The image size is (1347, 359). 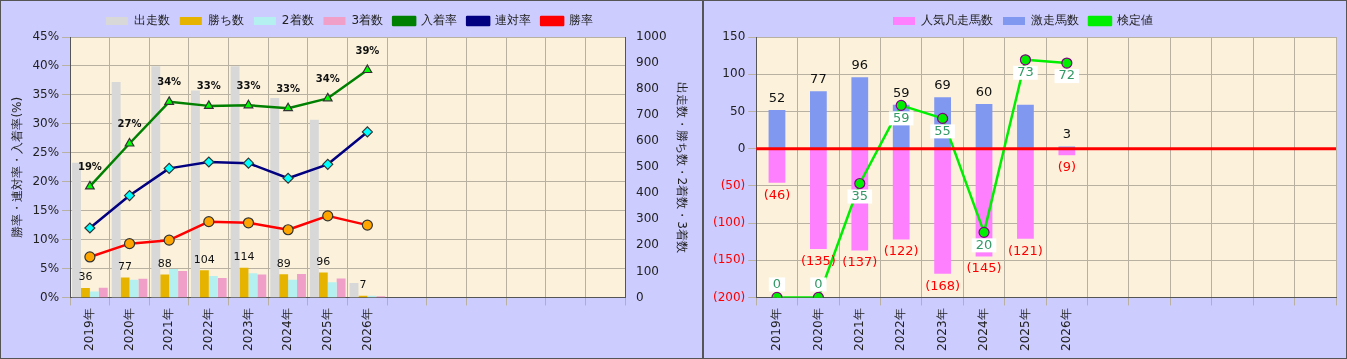 What do you see at coordinates (513, 20) in the screenshot?
I see `legend-label: 連対率` at bounding box center [513, 20].